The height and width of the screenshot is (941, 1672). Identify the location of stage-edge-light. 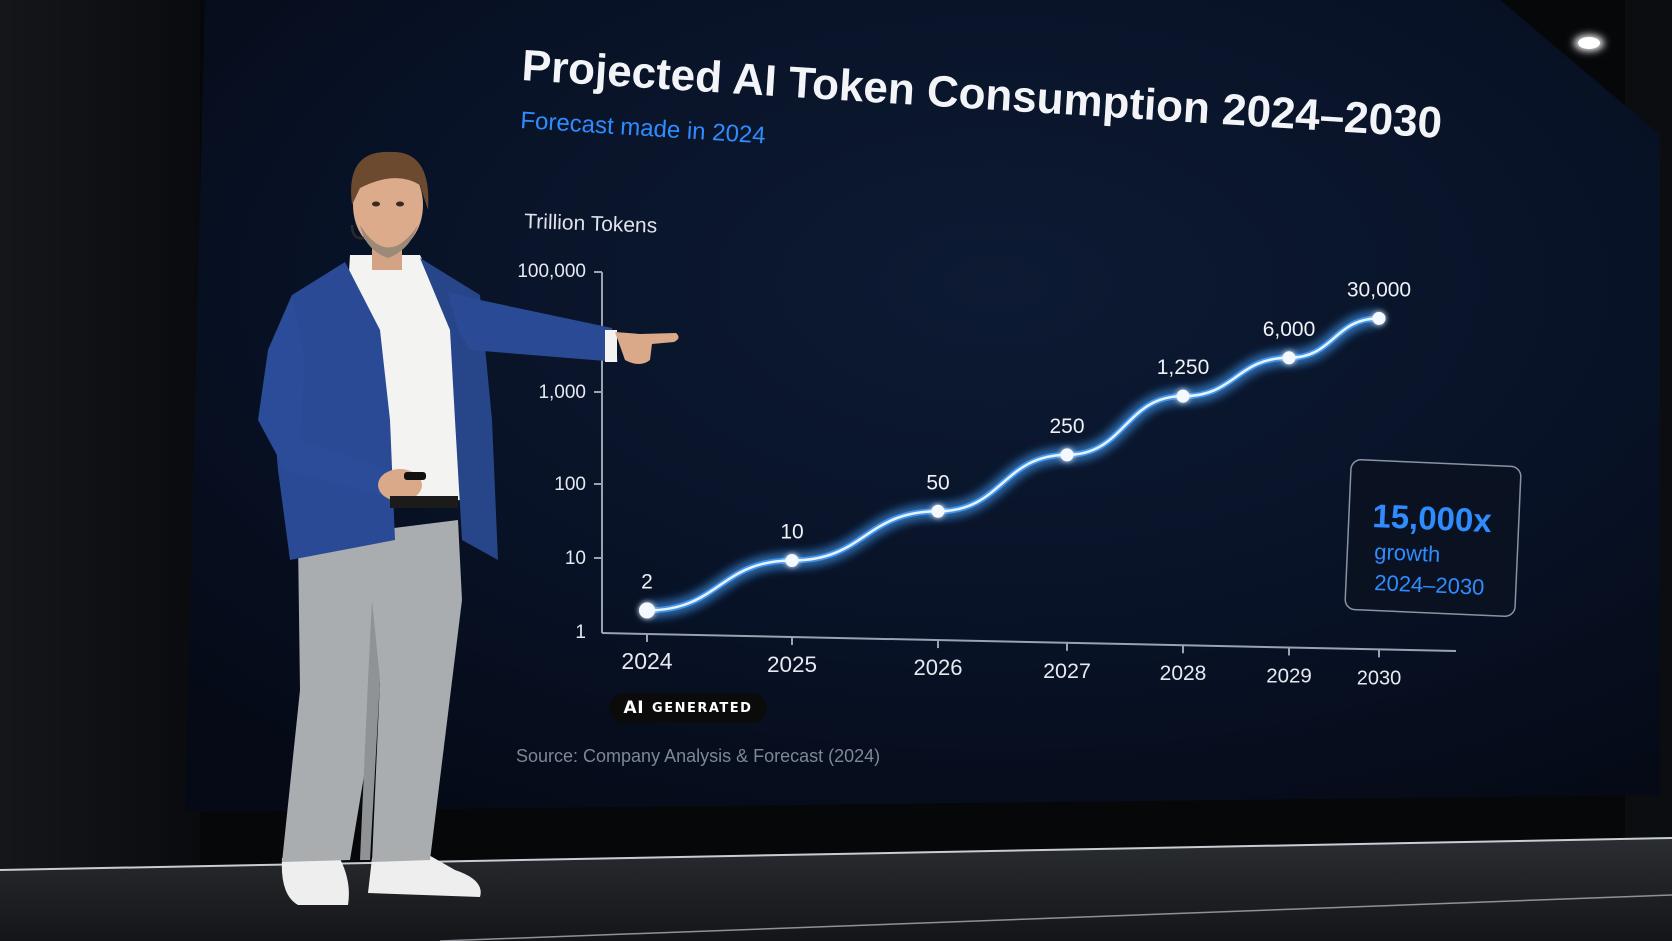
(836, 854).